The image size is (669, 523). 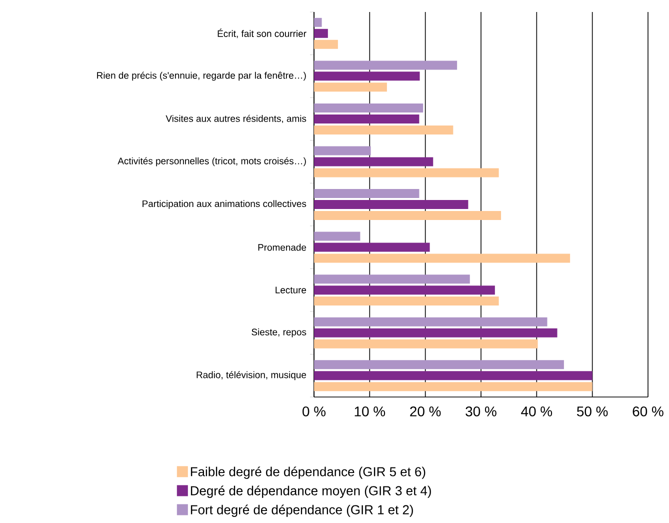 What do you see at coordinates (425, 411) in the screenshot?
I see `x-tick-label: 20 %` at bounding box center [425, 411].